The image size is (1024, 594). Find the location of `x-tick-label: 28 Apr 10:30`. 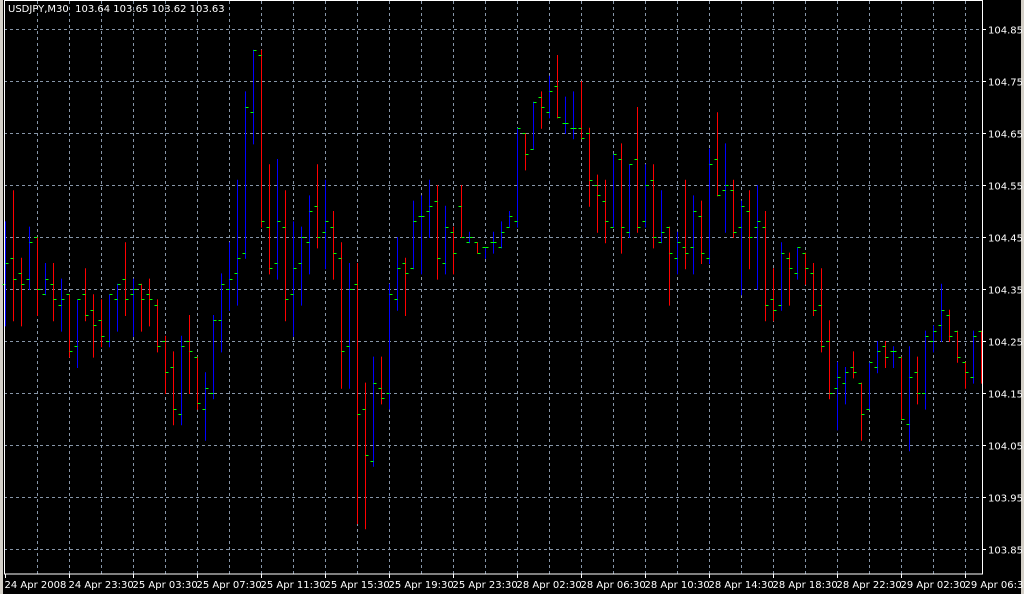

x-tick-label: 28 Apr 10:30 is located at coordinates (677, 585).